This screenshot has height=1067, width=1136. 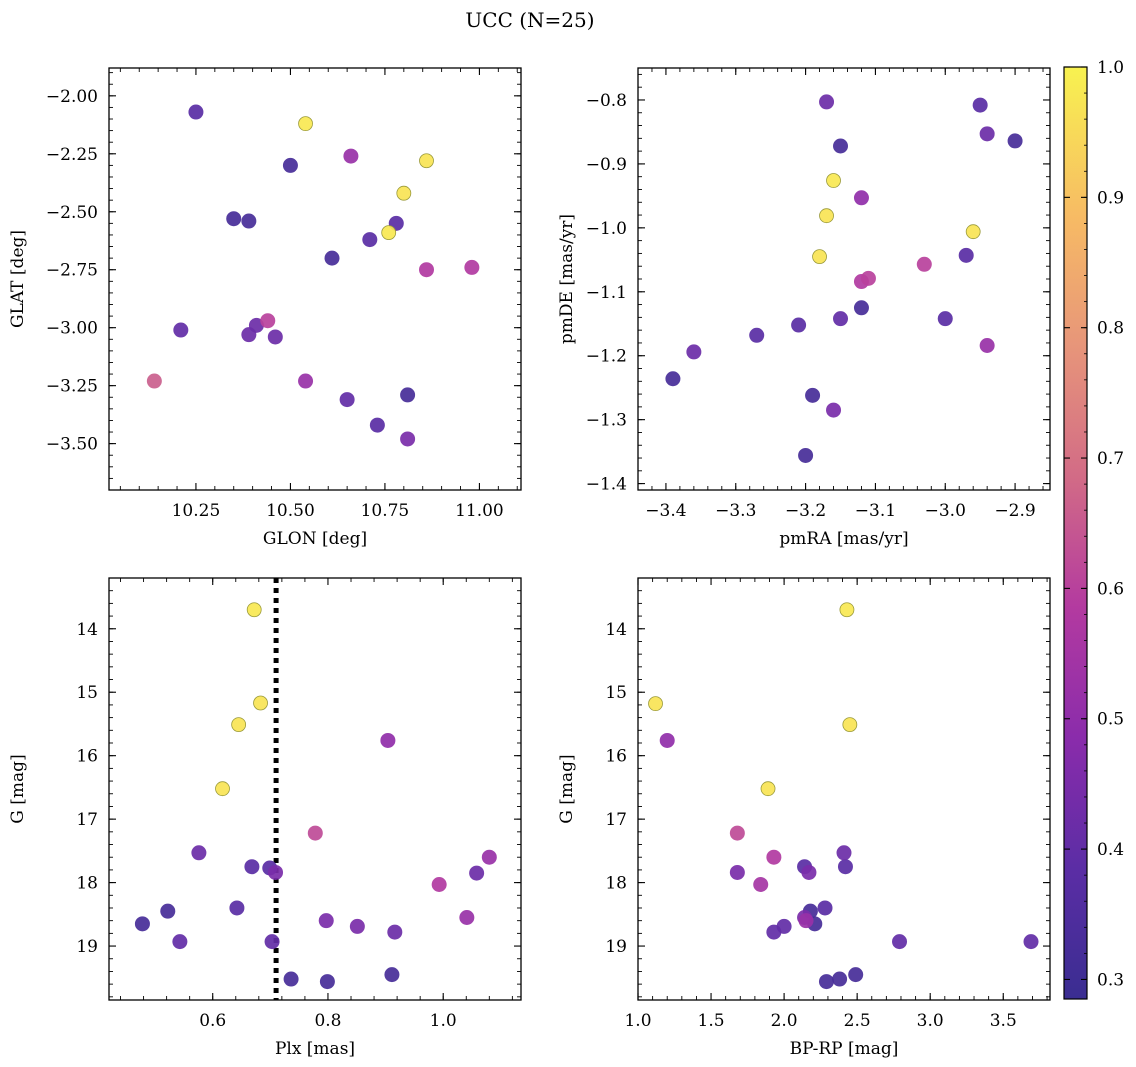 I want to click on x-axis-label: GLON [deg], so click(x=315, y=539).